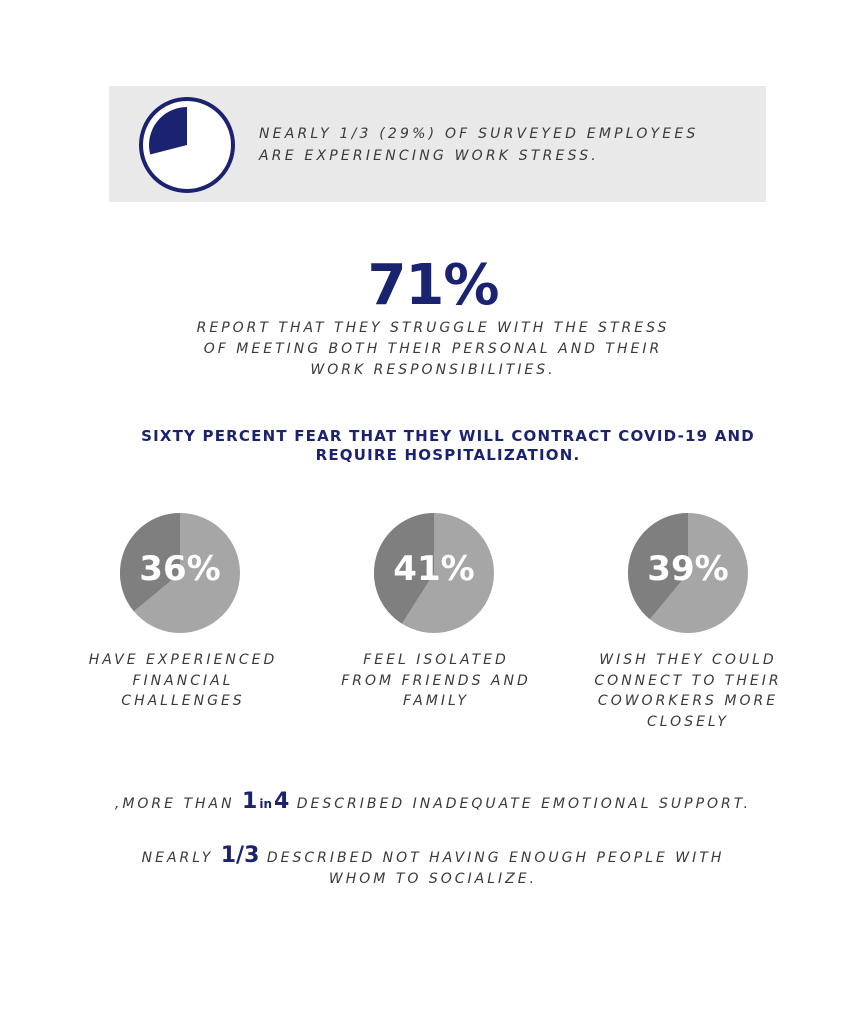 The height and width of the screenshot is (1024, 866). Describe the element at coordinates (282, 801) in the screenshot. I see `line1-num2: 4` at that location.